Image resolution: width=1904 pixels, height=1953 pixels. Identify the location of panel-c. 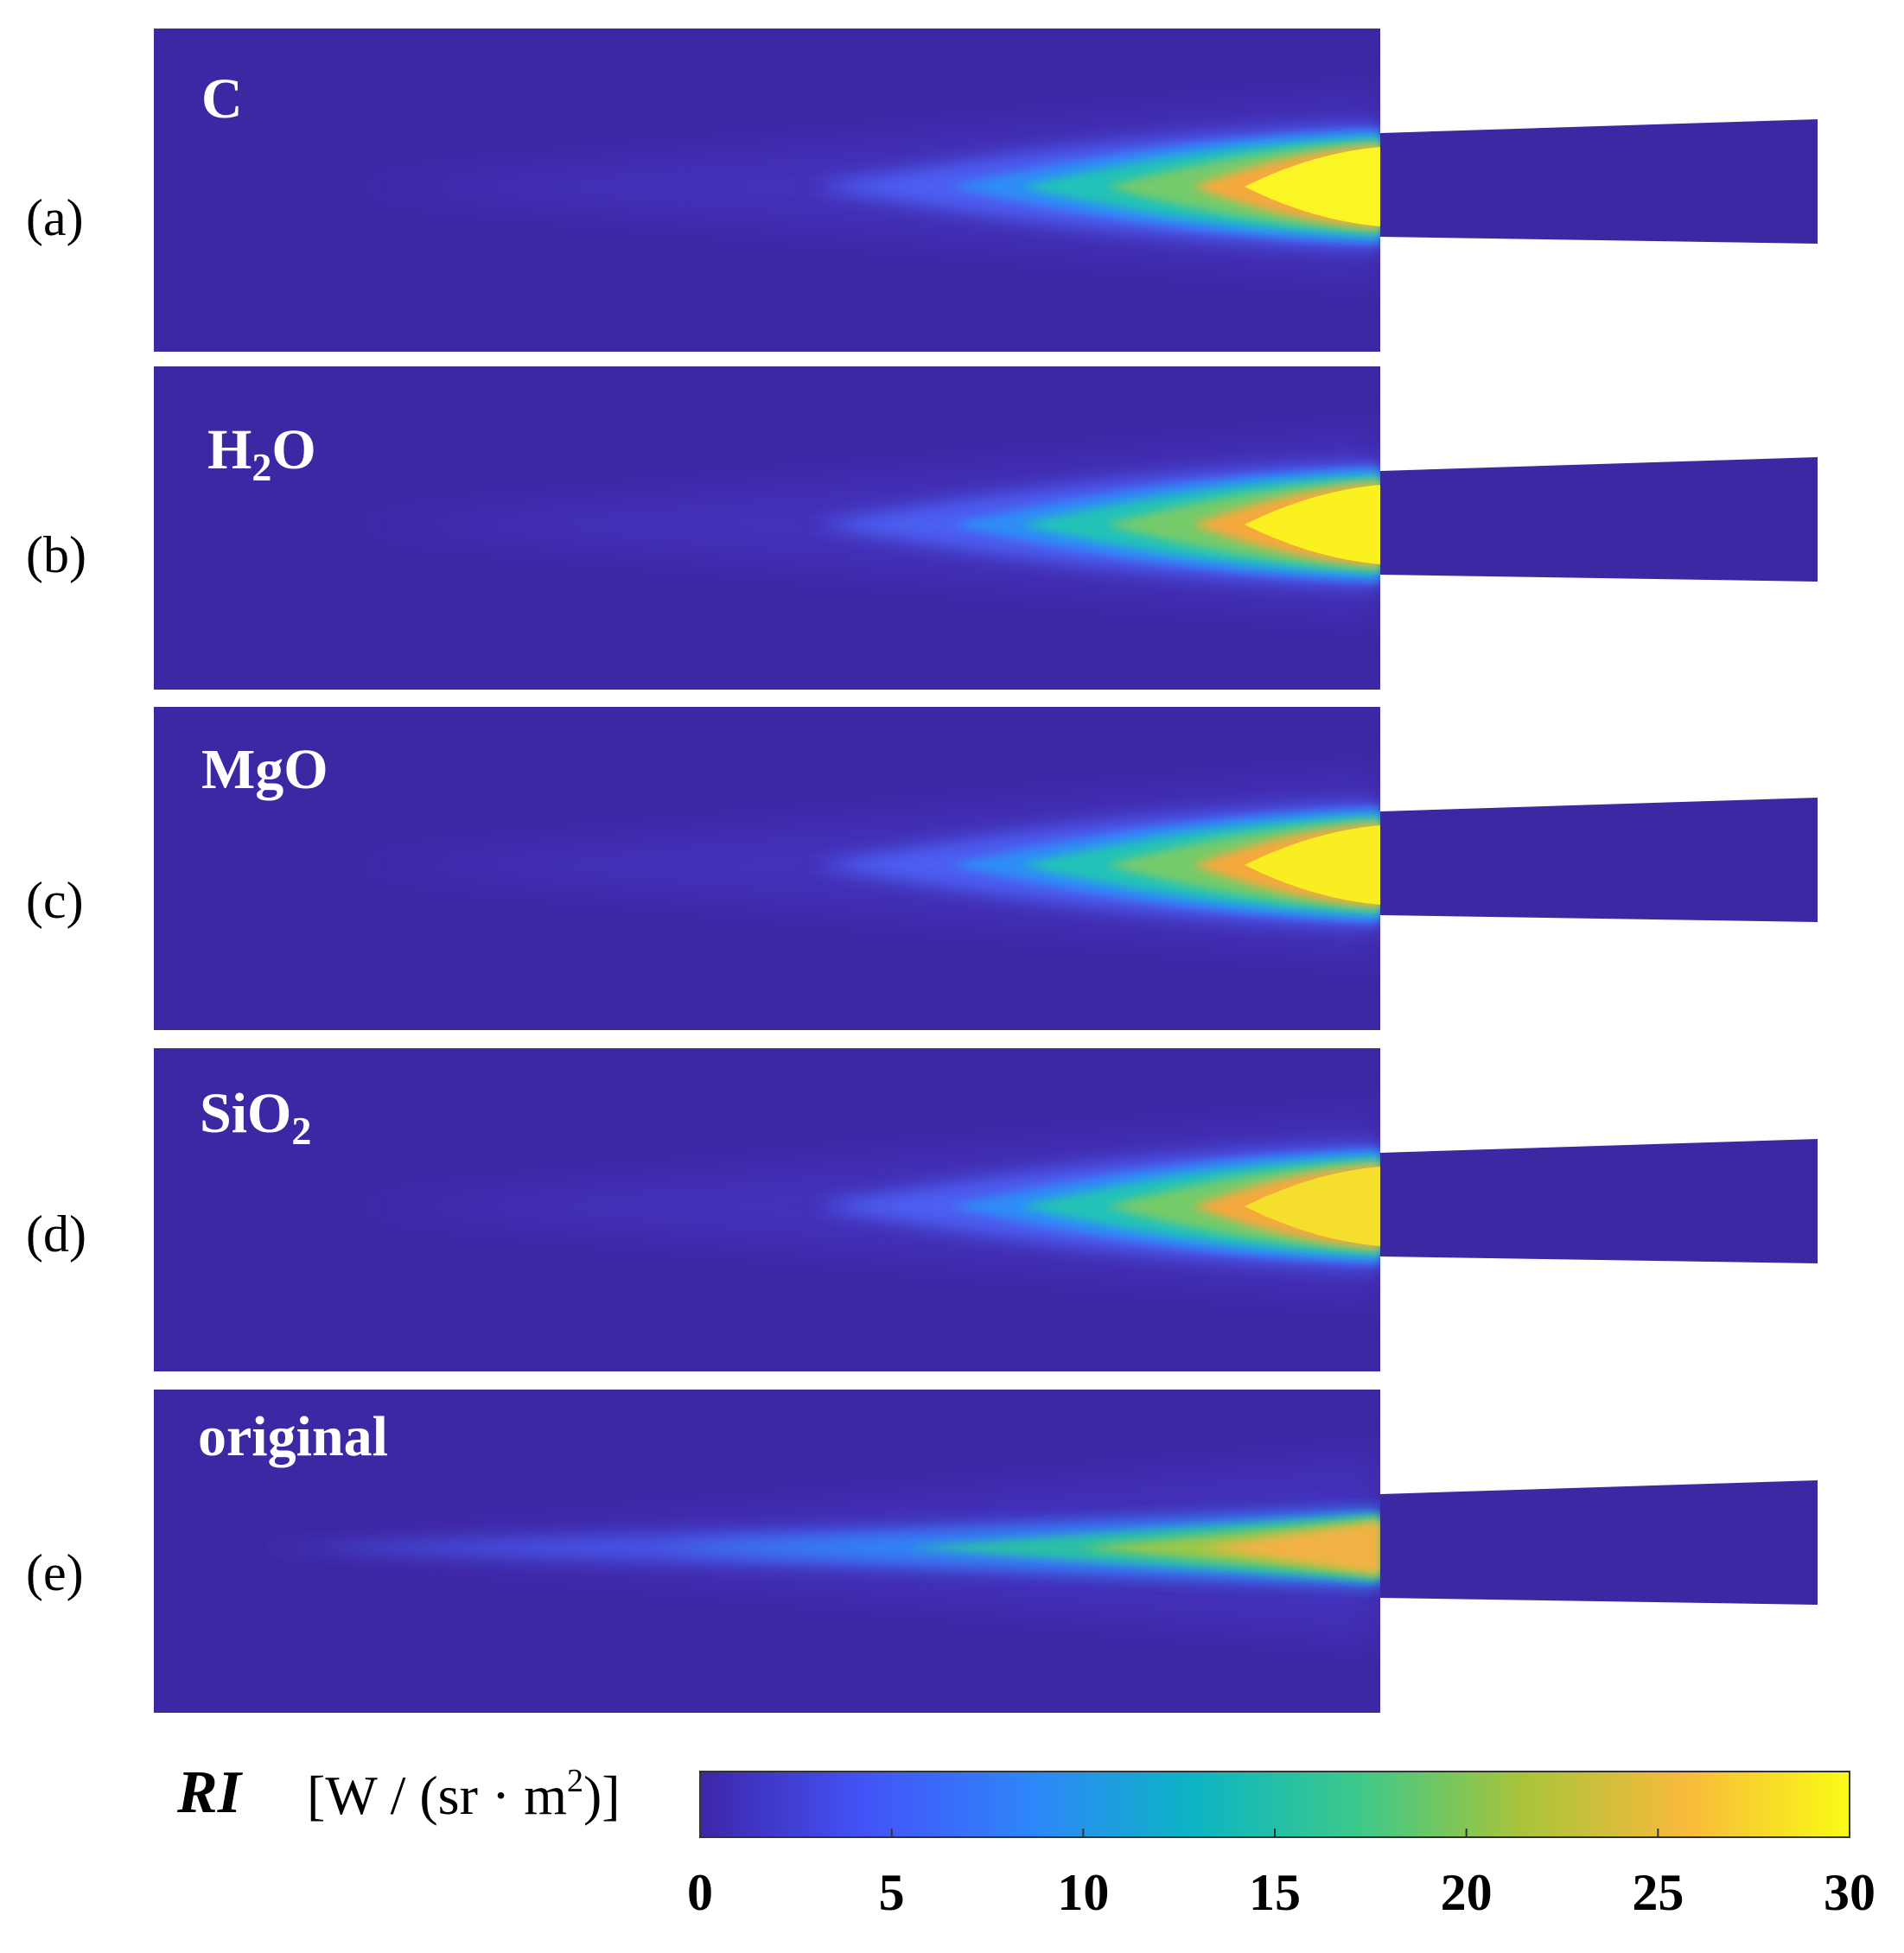
(986, 868).